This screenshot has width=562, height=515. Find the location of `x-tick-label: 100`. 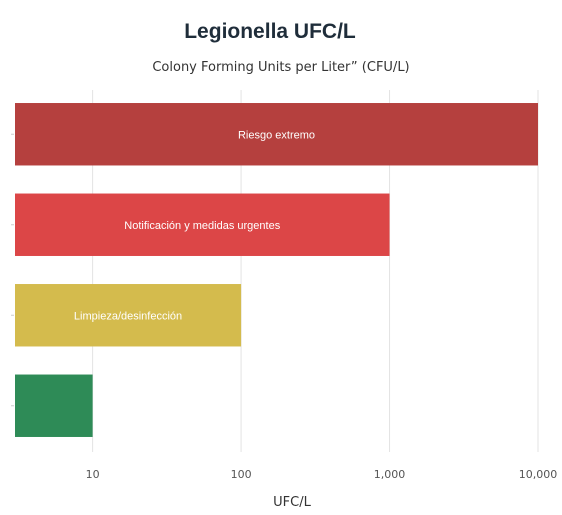

x-tick-label: 100 is located at coordinates (241, 474).